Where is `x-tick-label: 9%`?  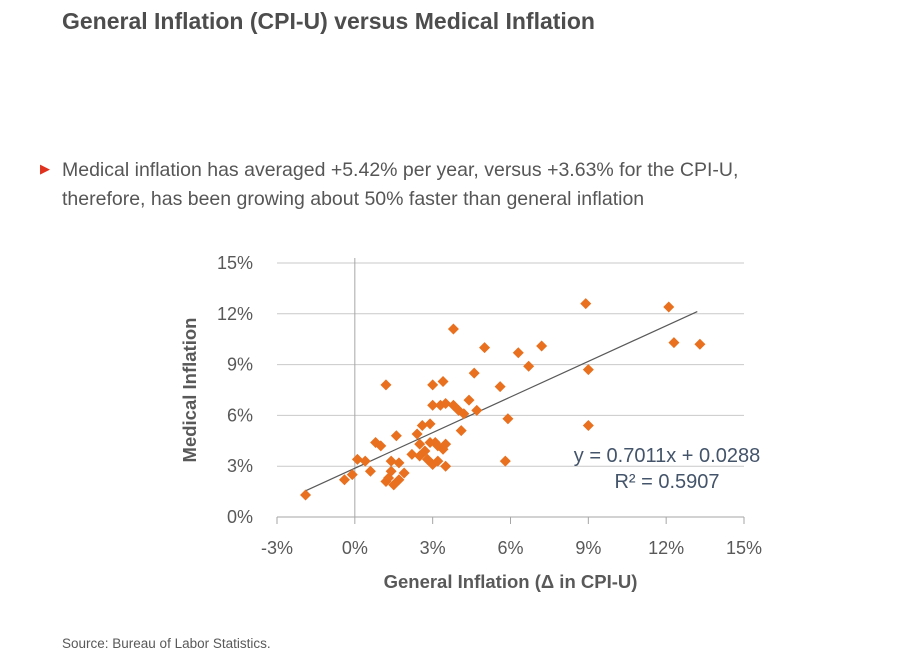
x-tick-label: 9% is located at coordinates (588, 548).